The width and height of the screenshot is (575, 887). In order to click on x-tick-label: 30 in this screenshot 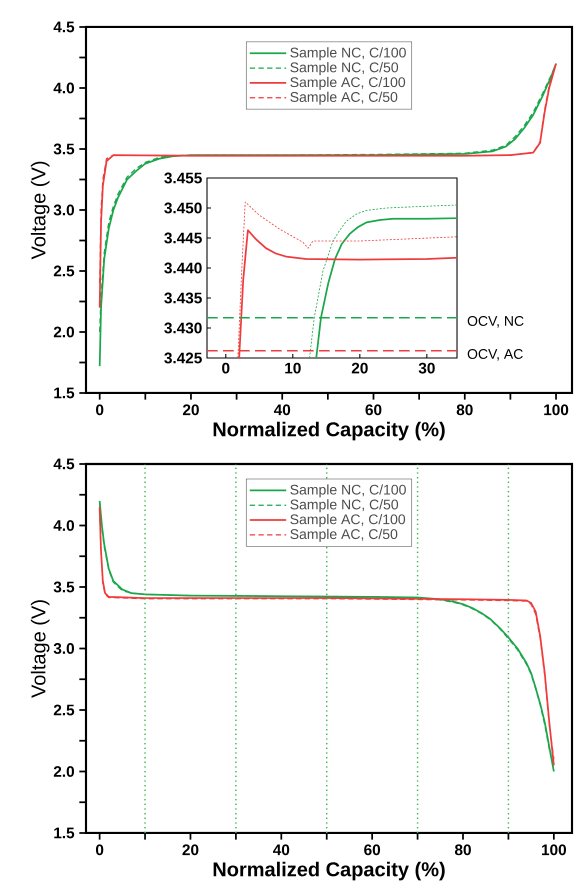, I will do `click(426, 368)`.